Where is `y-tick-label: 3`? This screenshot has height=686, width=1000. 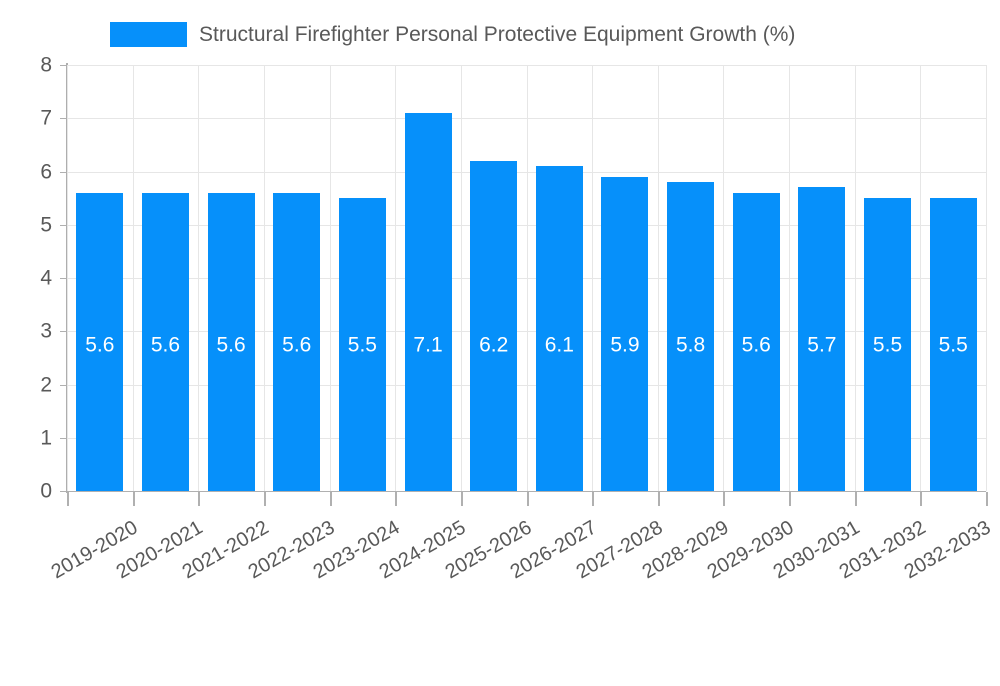 y-tick-label: 3 is located at coordinates (46, 331).